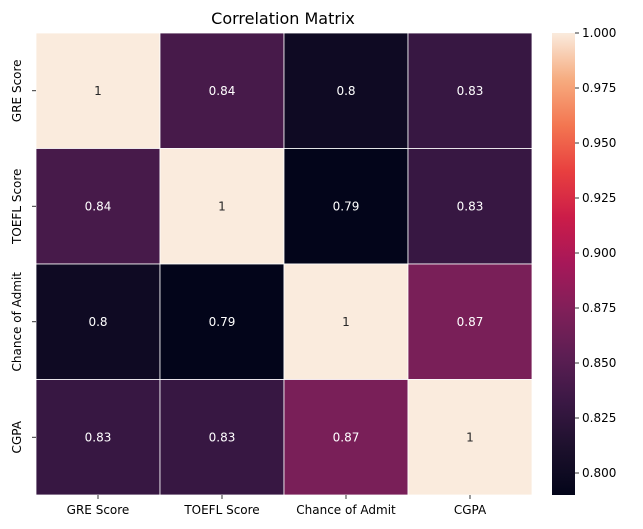 The width and height of the screenshot is (643, 529). What do you see at coordinates (470, 510) in the screenshot?
I see `x-tick-label: CGPA` at bounding box center [470, 510].